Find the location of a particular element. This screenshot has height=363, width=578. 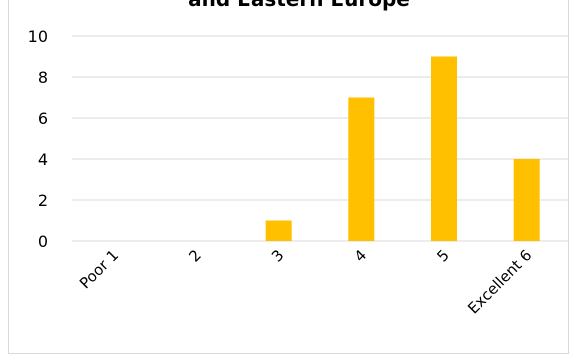

x-tick-label: Poor 1 is located at coordinates (99, 269).